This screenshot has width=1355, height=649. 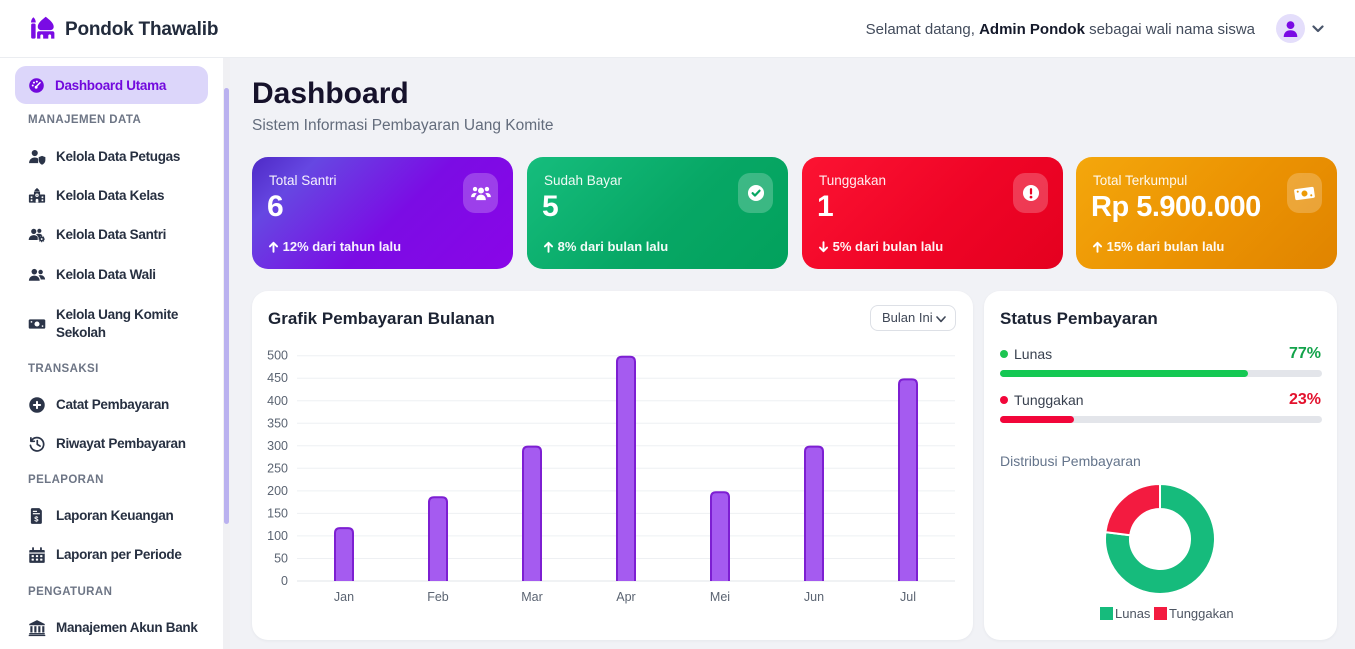 I want to click on svg-text: 50, so click(x=281, y=559).